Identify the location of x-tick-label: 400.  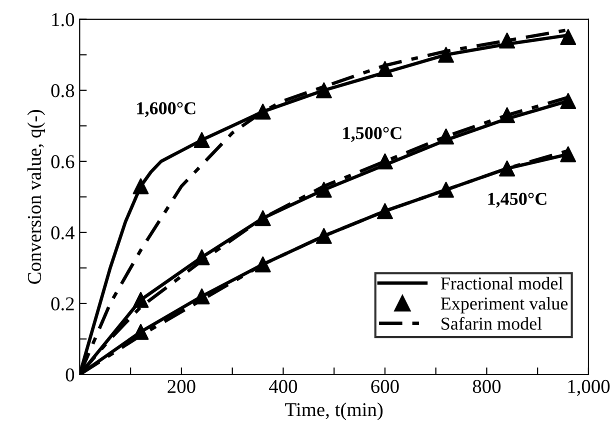
(283, 387).